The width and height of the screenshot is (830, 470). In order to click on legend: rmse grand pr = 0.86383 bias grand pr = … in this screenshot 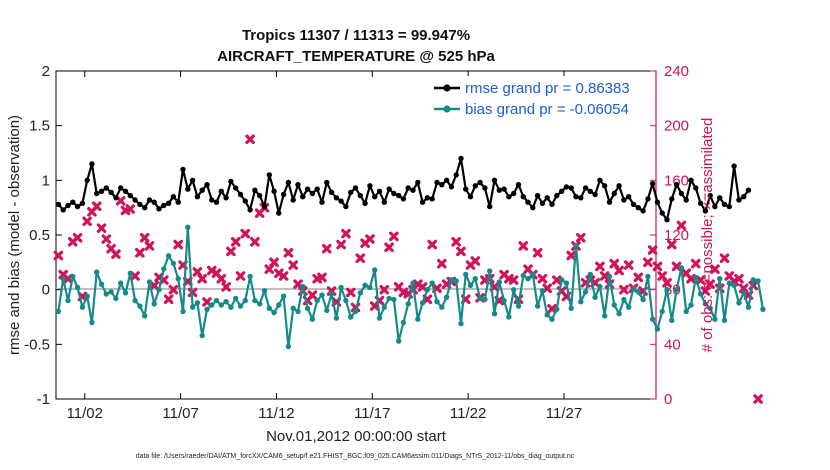, I will do `click(539, 98)`.